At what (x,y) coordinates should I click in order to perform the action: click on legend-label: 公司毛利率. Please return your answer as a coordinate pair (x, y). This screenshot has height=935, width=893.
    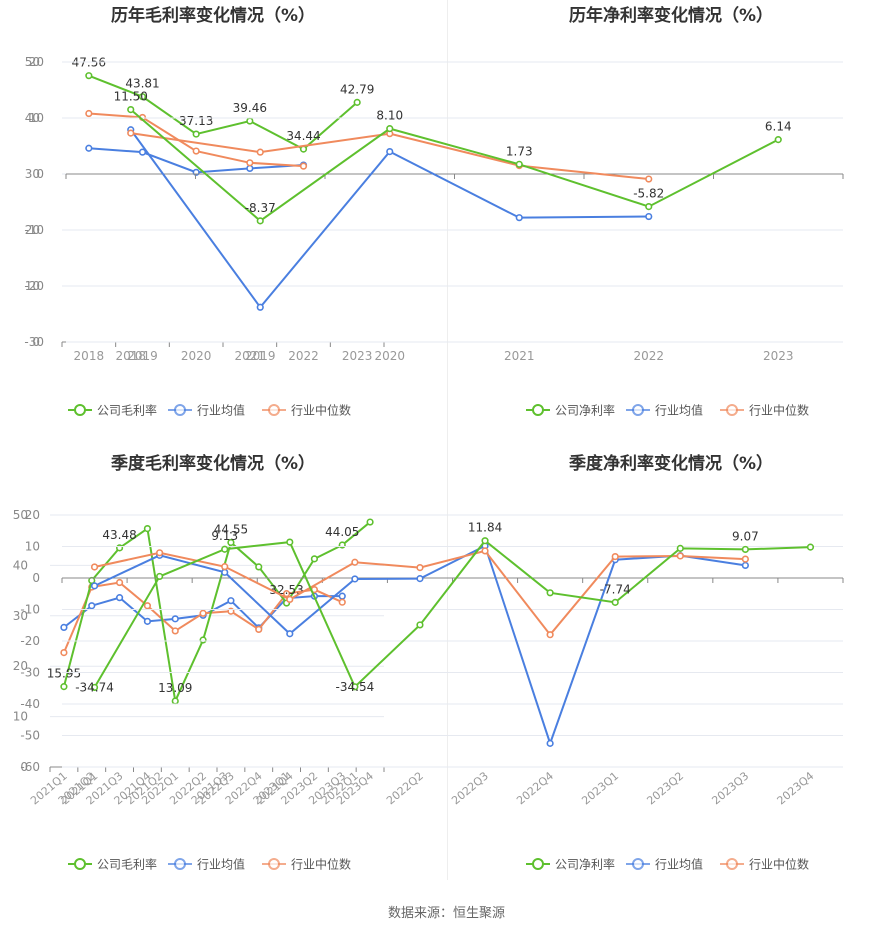
    Looking at the image, I should click on (127, 410).